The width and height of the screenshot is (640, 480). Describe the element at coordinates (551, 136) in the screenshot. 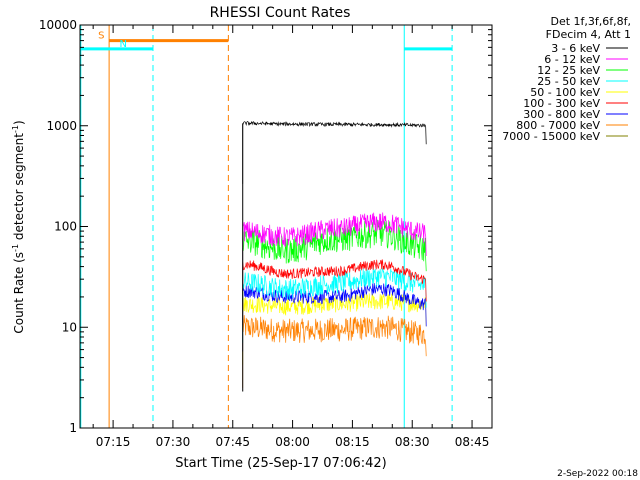

I see `legend-label-8: 7000 - 15000 keV` at that location.